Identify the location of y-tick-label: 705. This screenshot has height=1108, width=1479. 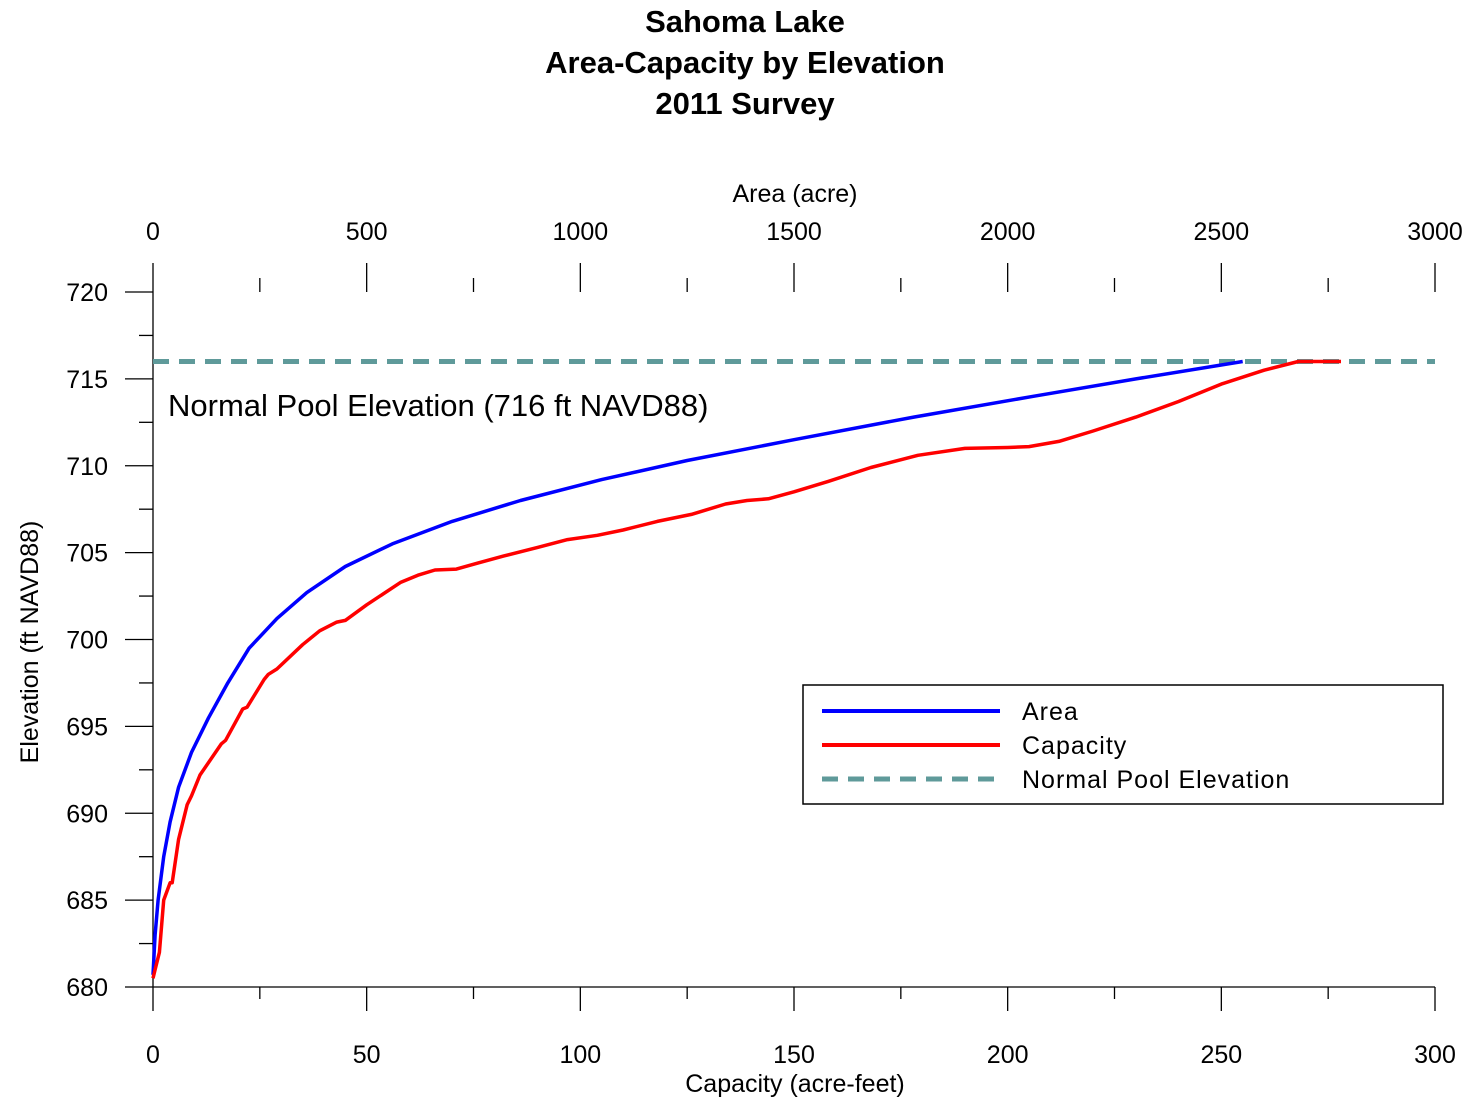
(87, 554).